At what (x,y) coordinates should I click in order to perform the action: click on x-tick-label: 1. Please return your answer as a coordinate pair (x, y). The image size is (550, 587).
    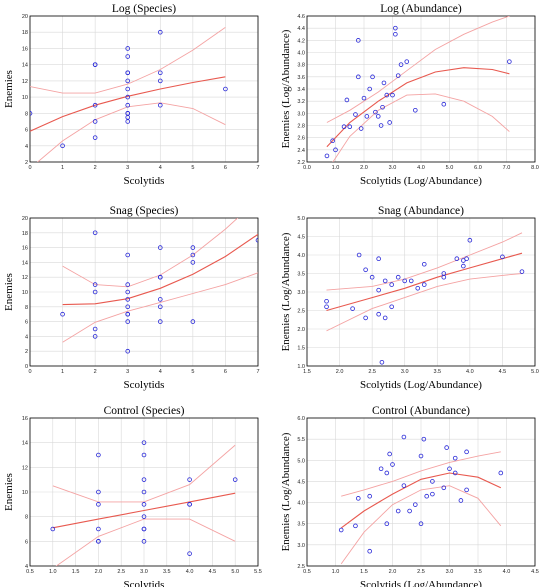
    Looking at the image, I should click on (62, 372).